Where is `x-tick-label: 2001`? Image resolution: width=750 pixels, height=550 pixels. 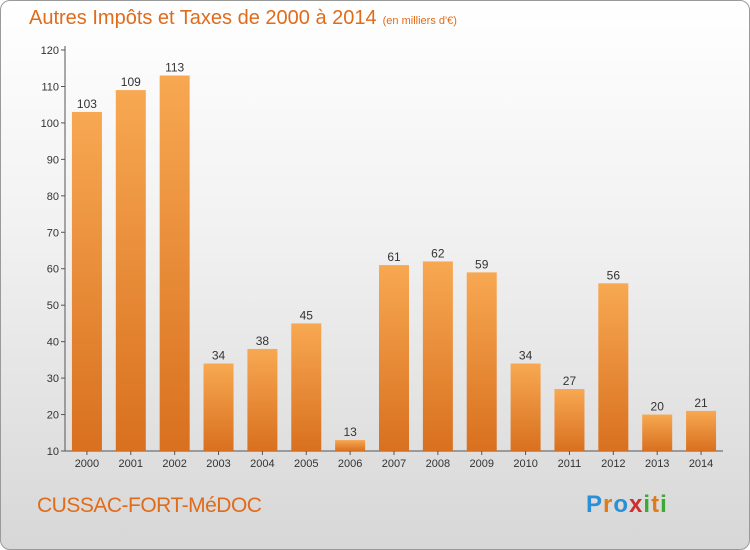 x-tick-label: 2001 is located at coordinates (131, 464).